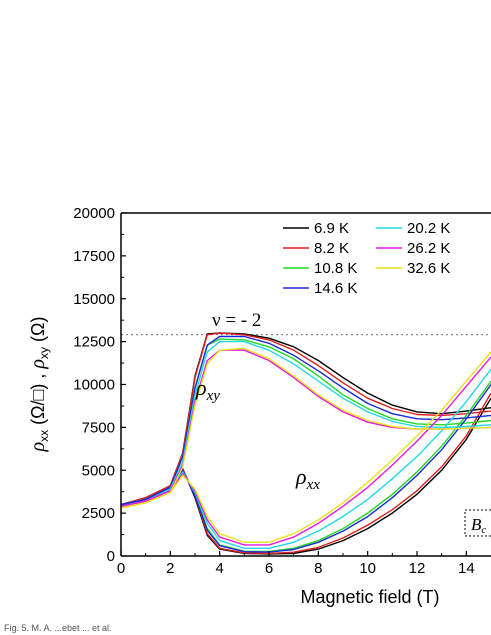  What do you see at coordinates (98, 470) in the screenshot?
I see `y-tick-label: 5000` at bounding box center [98, 470].